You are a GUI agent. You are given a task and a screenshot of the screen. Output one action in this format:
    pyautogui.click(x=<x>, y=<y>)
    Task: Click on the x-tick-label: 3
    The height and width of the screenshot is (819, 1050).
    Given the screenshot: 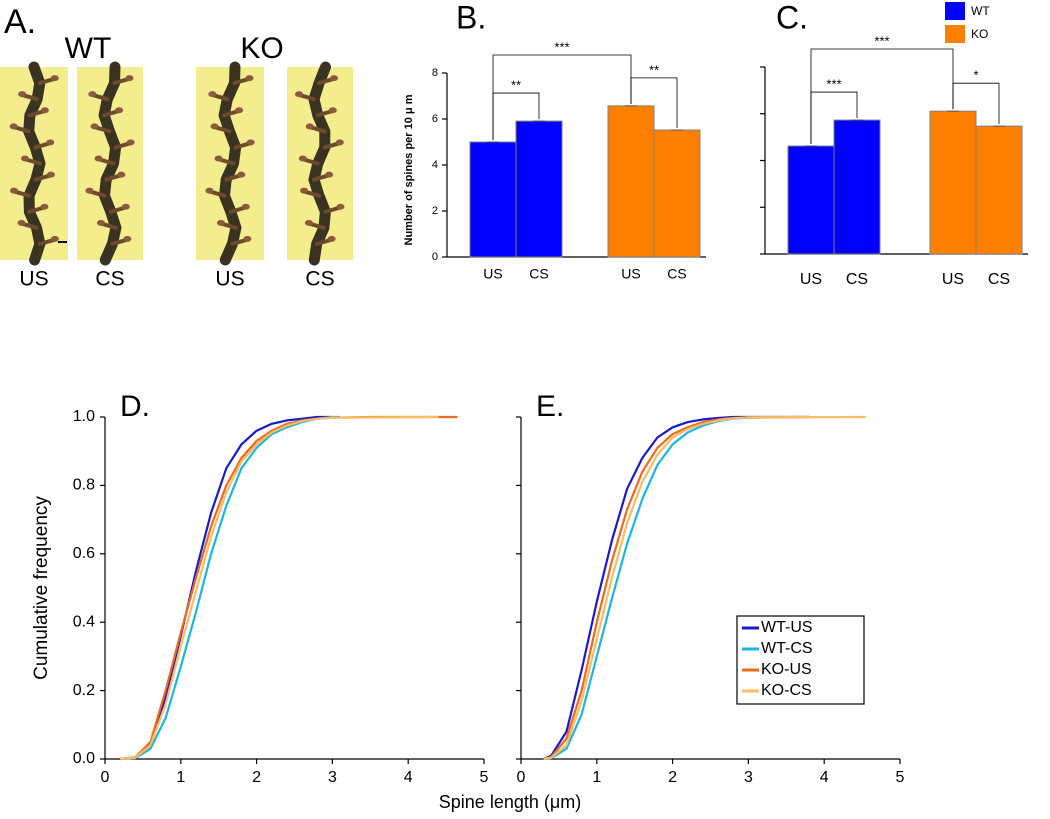 What is the action you would take?
    pyautogui.click(x=332, y=777)
    